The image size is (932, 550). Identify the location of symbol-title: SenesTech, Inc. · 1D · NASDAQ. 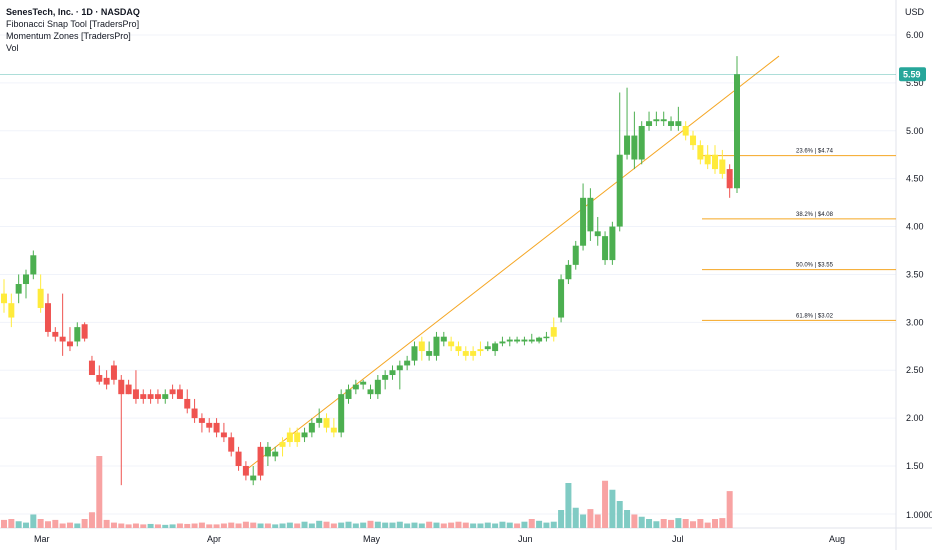
(73, 12).